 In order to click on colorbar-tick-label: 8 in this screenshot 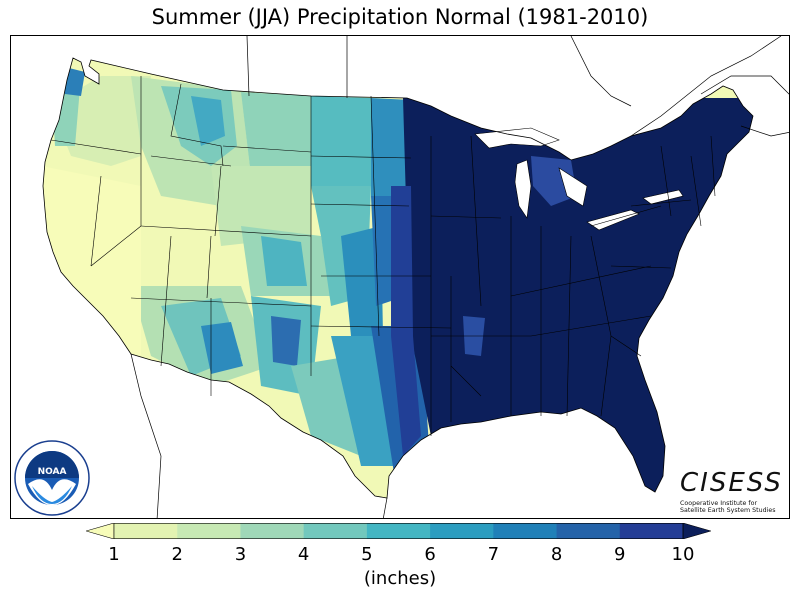, I will do `click(556, 554)`.